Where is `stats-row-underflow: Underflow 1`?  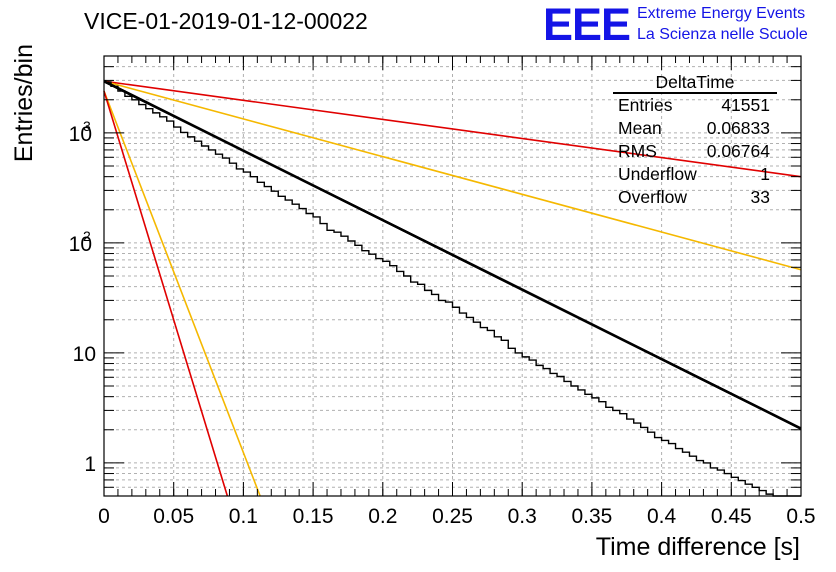 stats-row-underflow: Underflow 1 is located at coordinates (695, 174).